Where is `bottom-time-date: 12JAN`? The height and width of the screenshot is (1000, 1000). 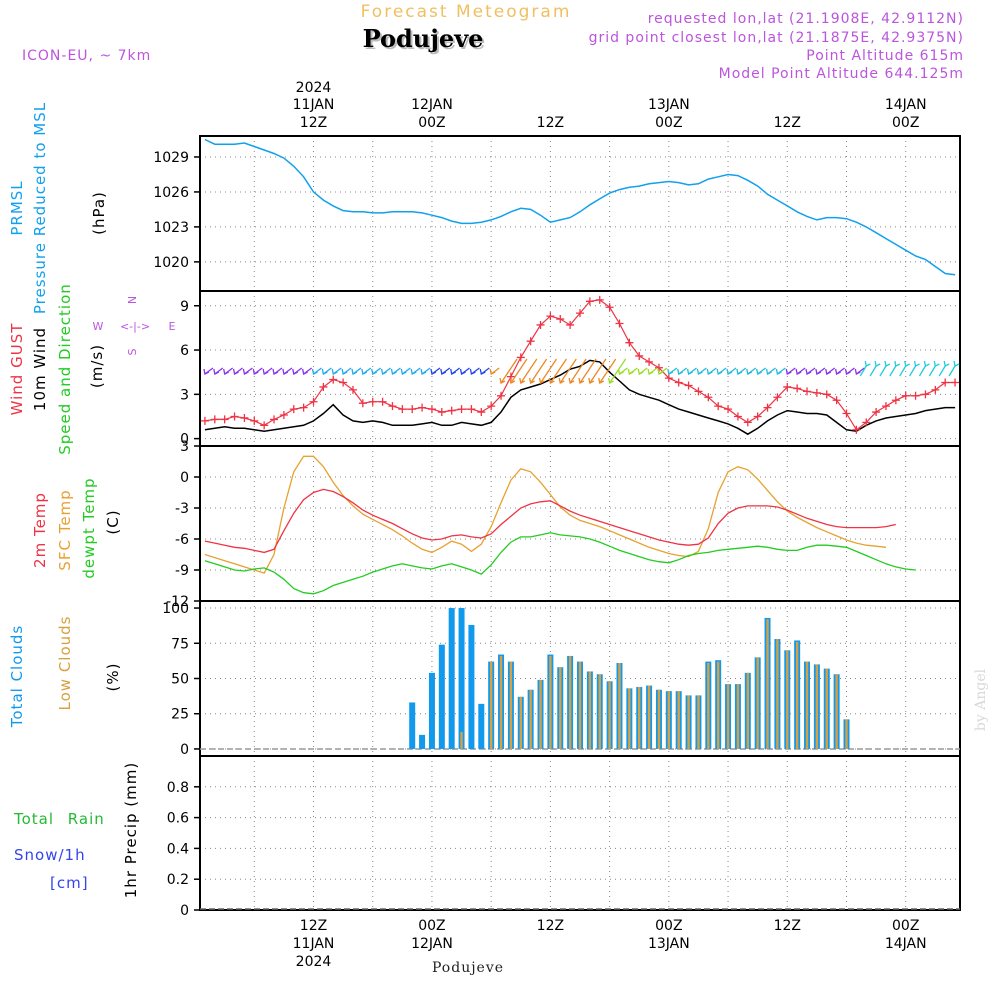 bottom-time-date: 12JAN is located at coordinates (432, 944).